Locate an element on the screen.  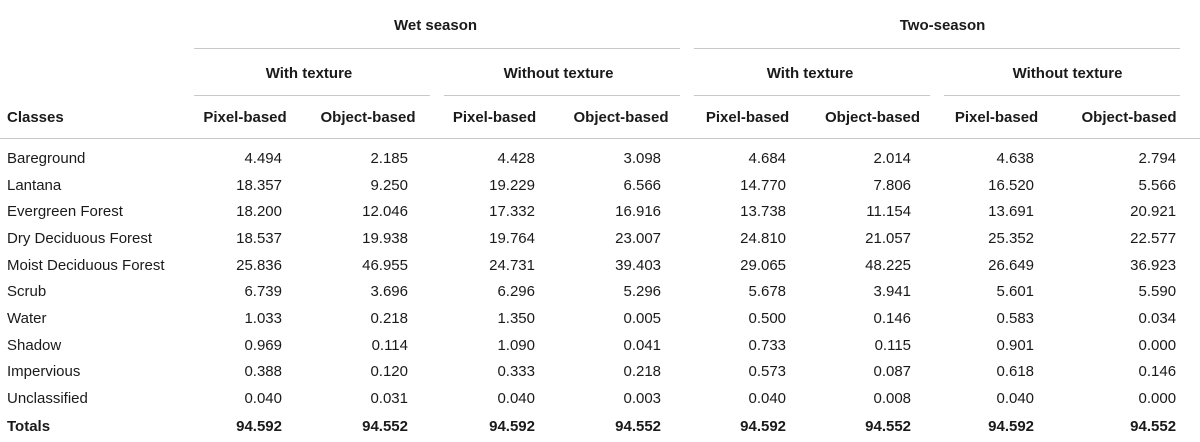
value-cell: 17.332 is located at coordinates (512, 212).